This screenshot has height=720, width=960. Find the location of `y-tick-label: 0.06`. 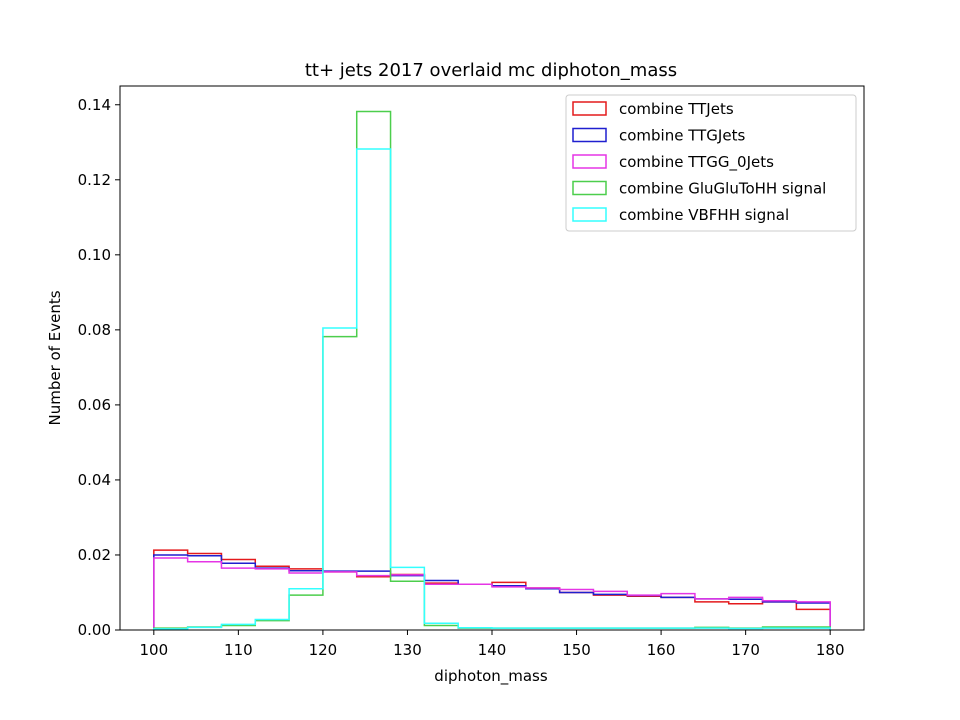

y-tick-label: 0.06 is located at coordinates (94, 405).